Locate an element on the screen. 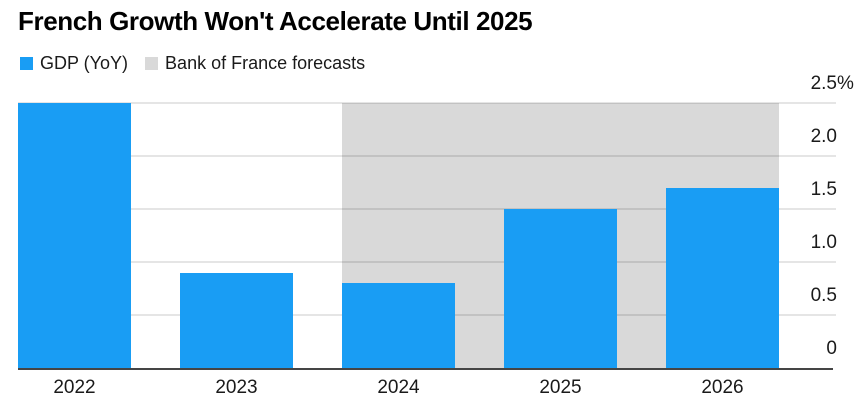  y-tick-value: 0.5 is located at coordinates (823, 295).